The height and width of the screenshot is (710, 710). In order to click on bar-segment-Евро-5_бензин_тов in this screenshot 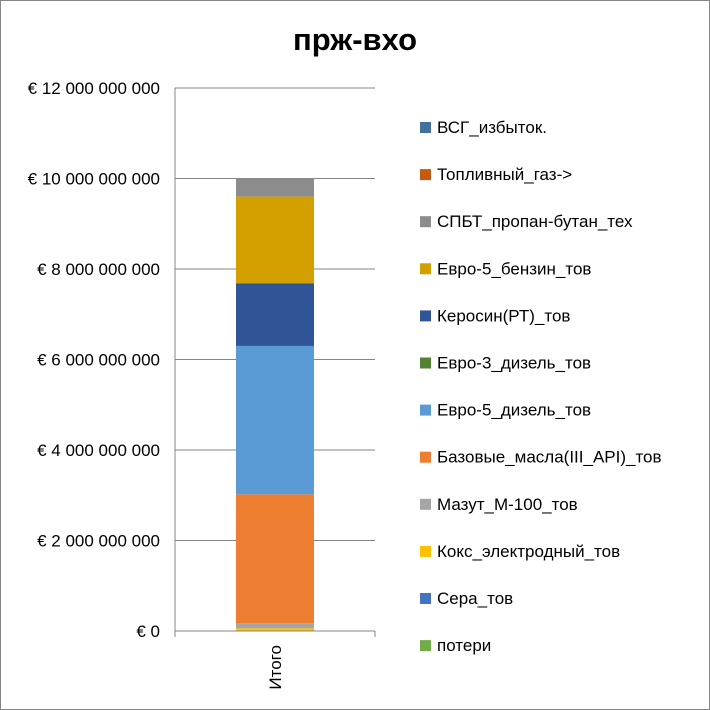, I will do `click(275, 240)`.